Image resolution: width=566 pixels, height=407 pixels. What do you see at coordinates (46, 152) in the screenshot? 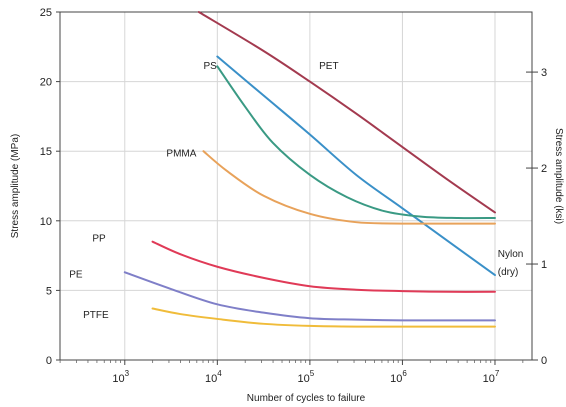
I see `y-tick-label: 15` at bounding box center [46, 152].